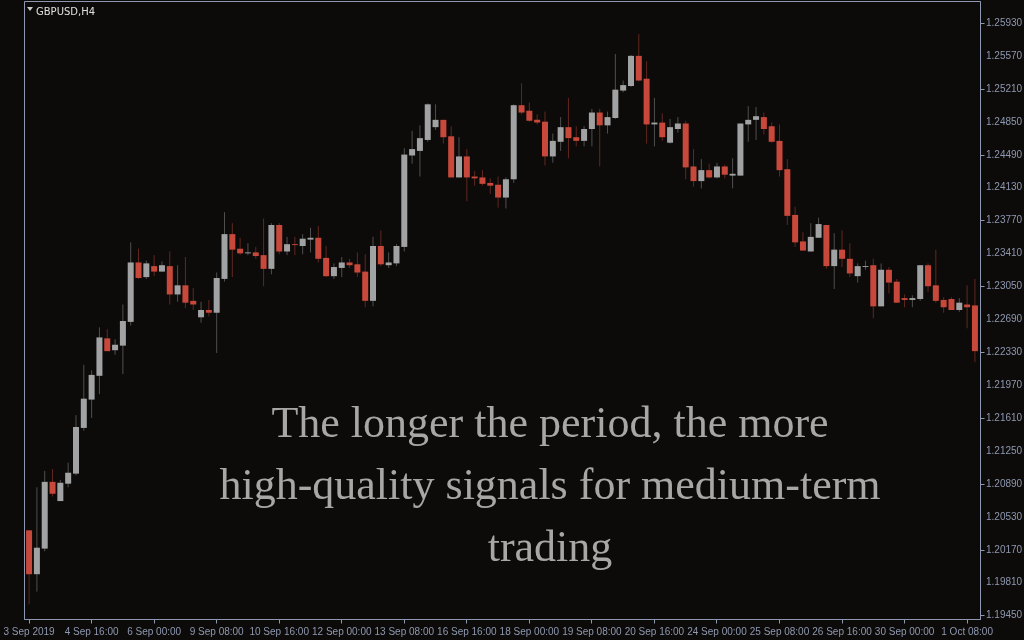 The height and width of the screenshot is (640, 1024). What do you see at coordinates (1004, 187) in the screenshot?
I see `y-tick-label: 1.24130` at bounding box center [1004, 187].